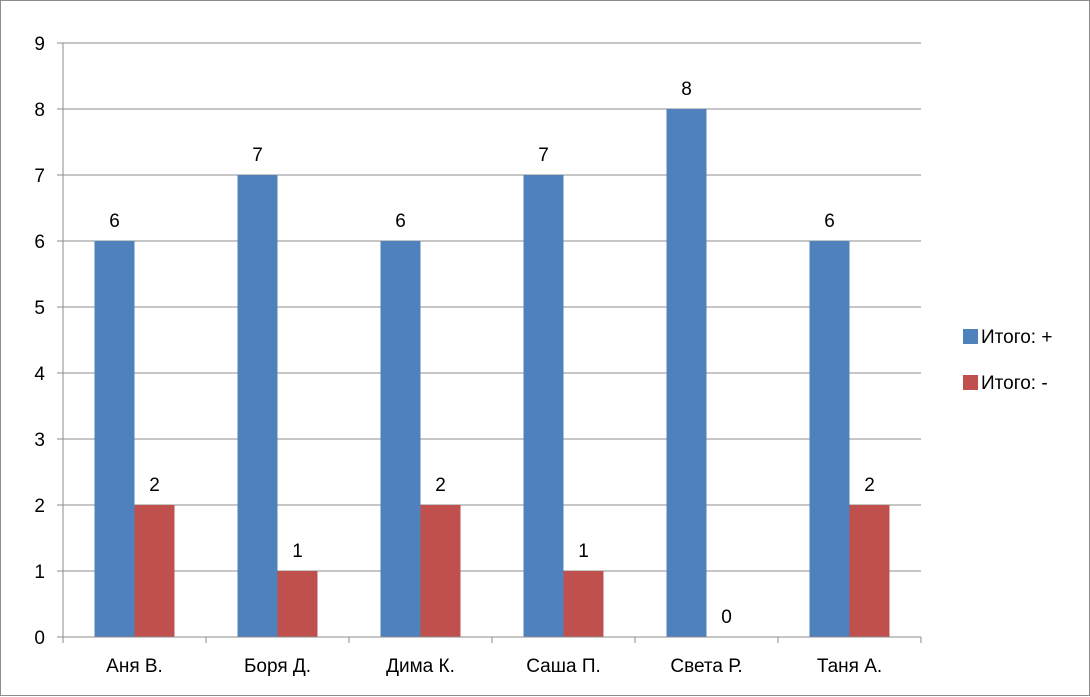 The image size is (1090, 697). I want to click on data-label: 0, so click(726, 617).